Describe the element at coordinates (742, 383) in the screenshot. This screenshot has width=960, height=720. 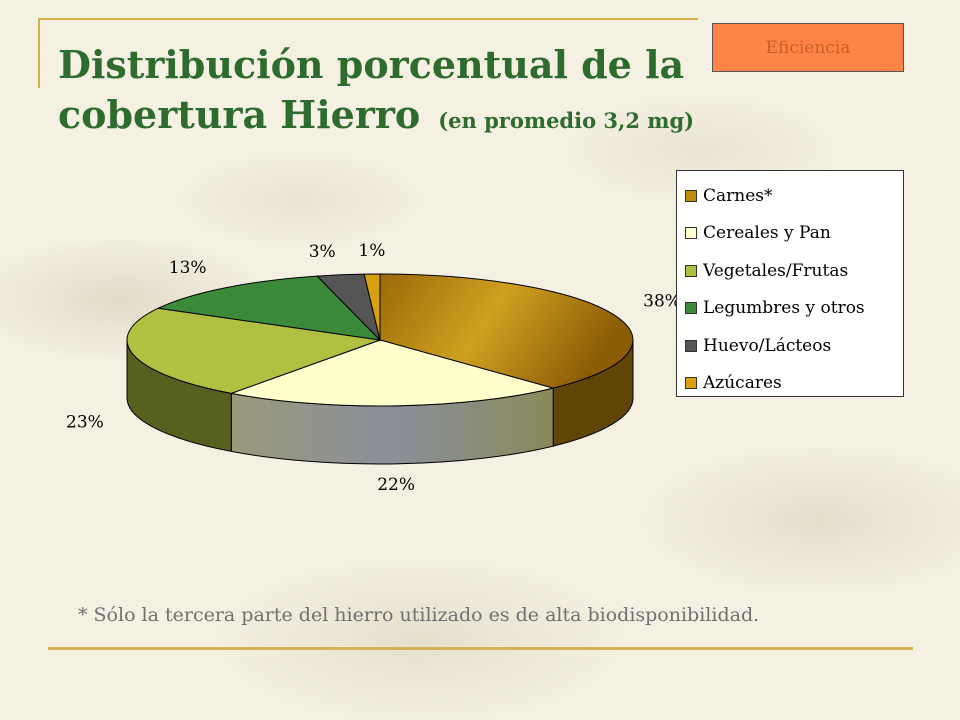
I see `legend-label: Azúcares` at that location.